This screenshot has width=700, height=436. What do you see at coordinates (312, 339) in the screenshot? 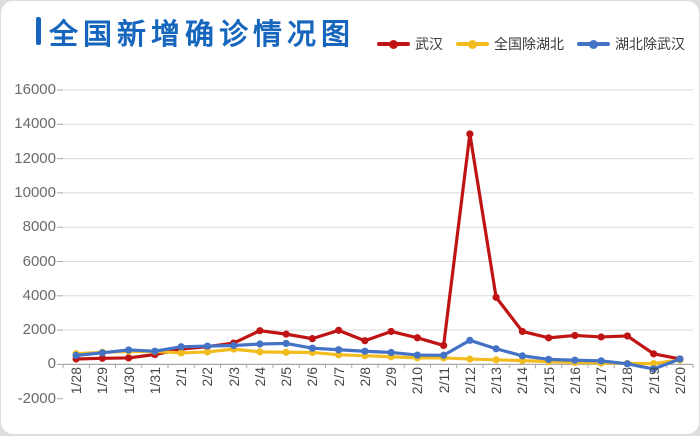
I see `data-point-武汉-2/6` at bounding box center [312, 339].